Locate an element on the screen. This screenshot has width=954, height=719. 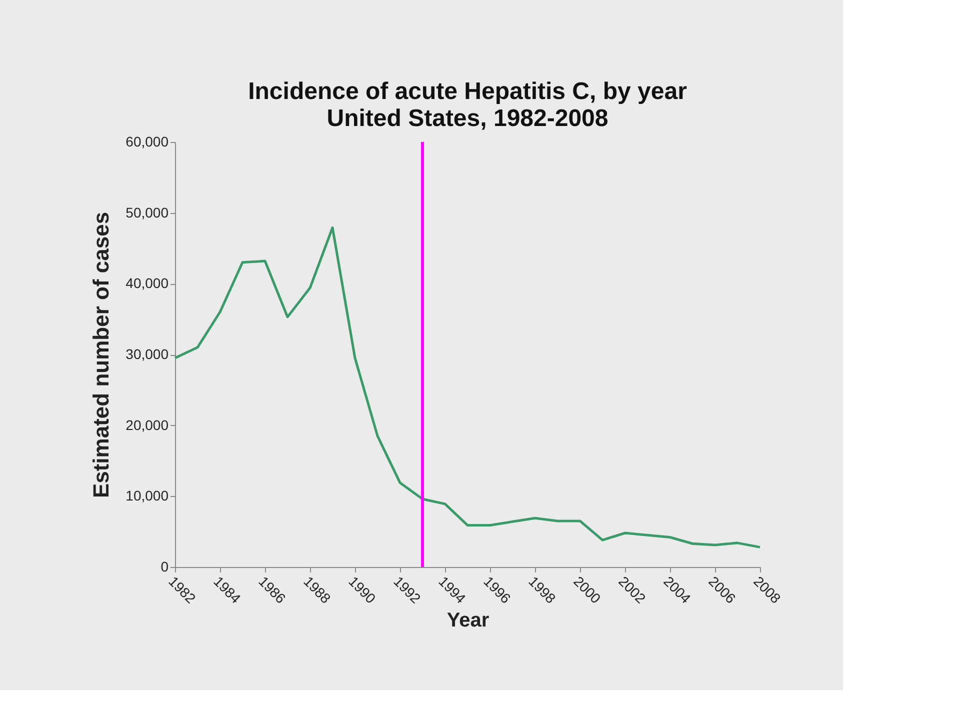
y-axis-title: Estimated number of cases is located at coordinates (101, 355).